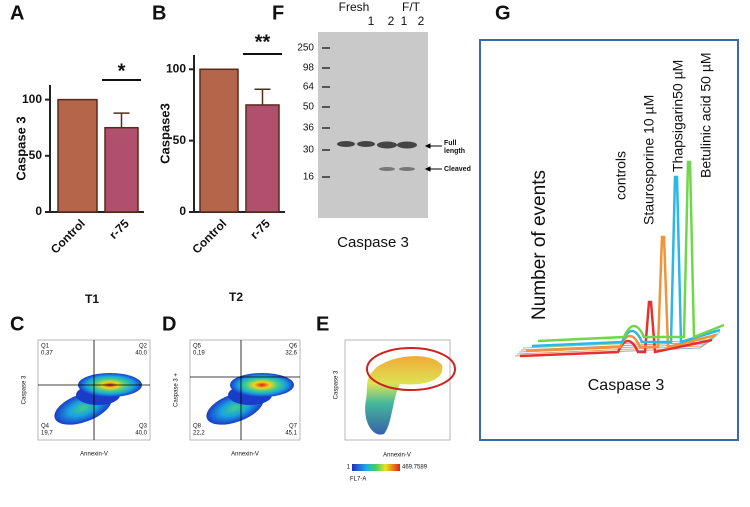 The height and width of the screenshot is (507, 750). What do you see at coordinates (92, 299) in the screenshot?
I see `x-axis-label: T1` at bounding box center [92, 299].